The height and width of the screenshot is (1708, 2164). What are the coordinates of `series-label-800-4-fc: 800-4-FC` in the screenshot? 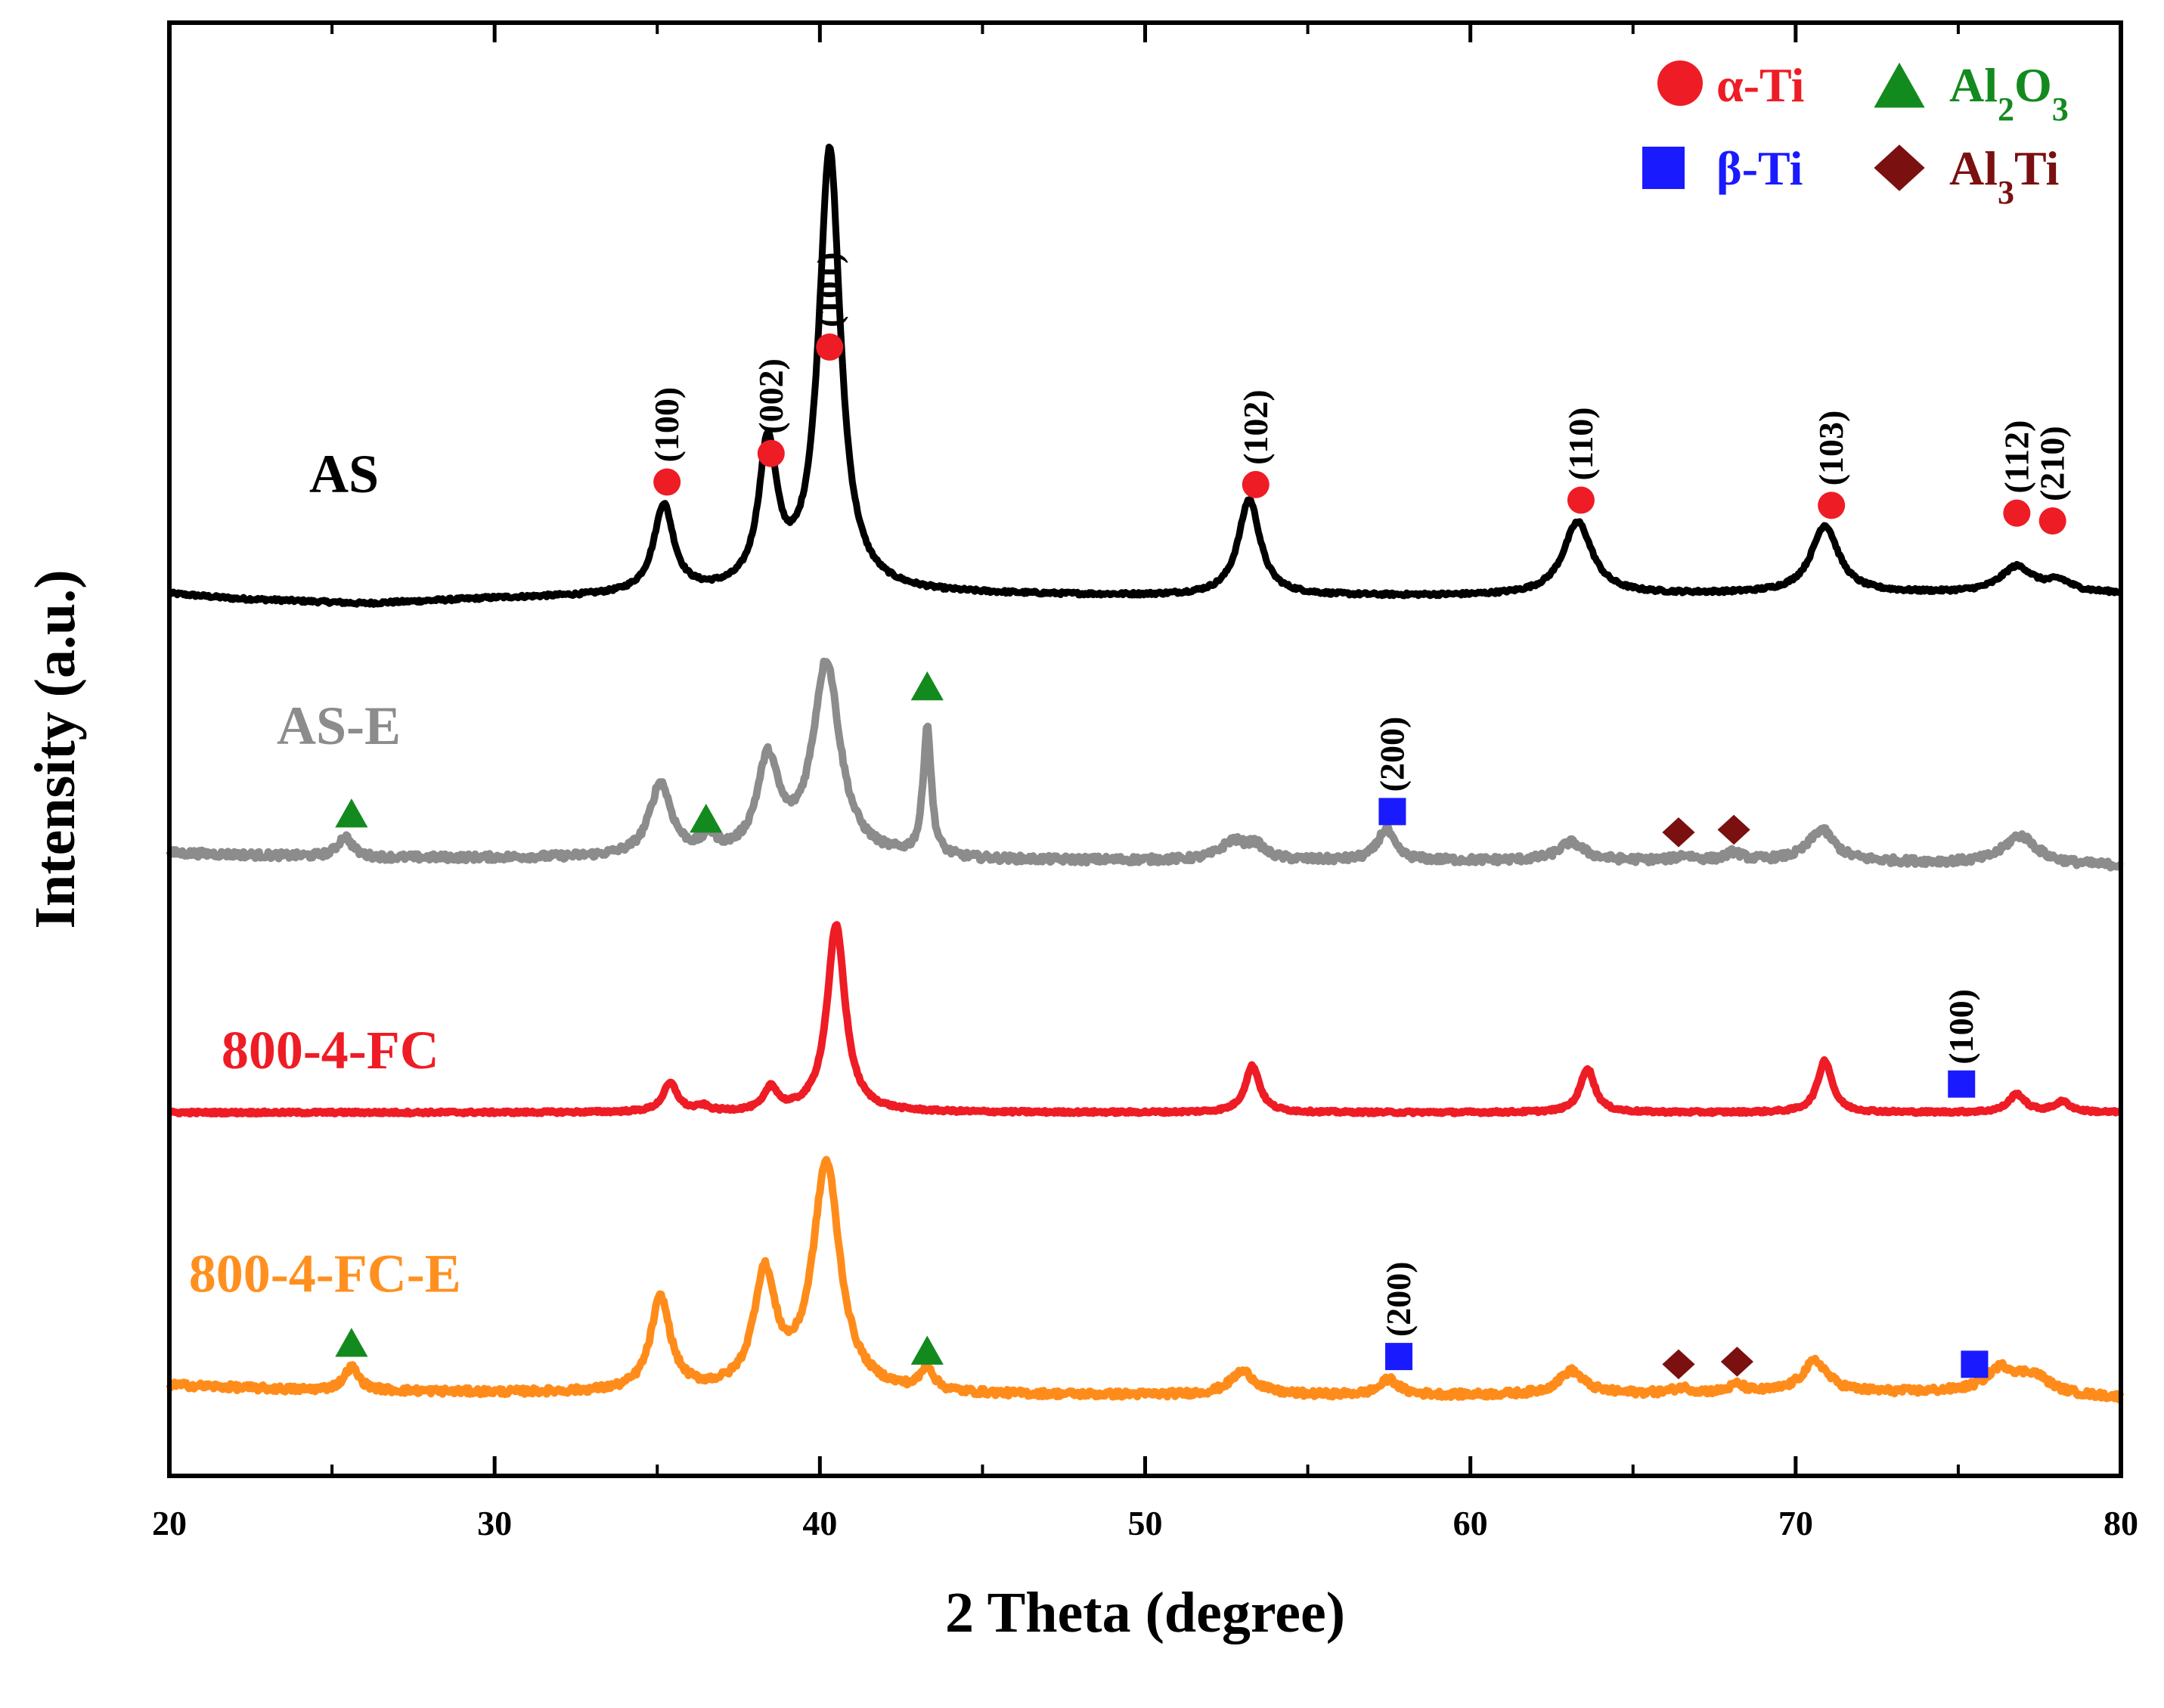 It's located at (330, 1050).